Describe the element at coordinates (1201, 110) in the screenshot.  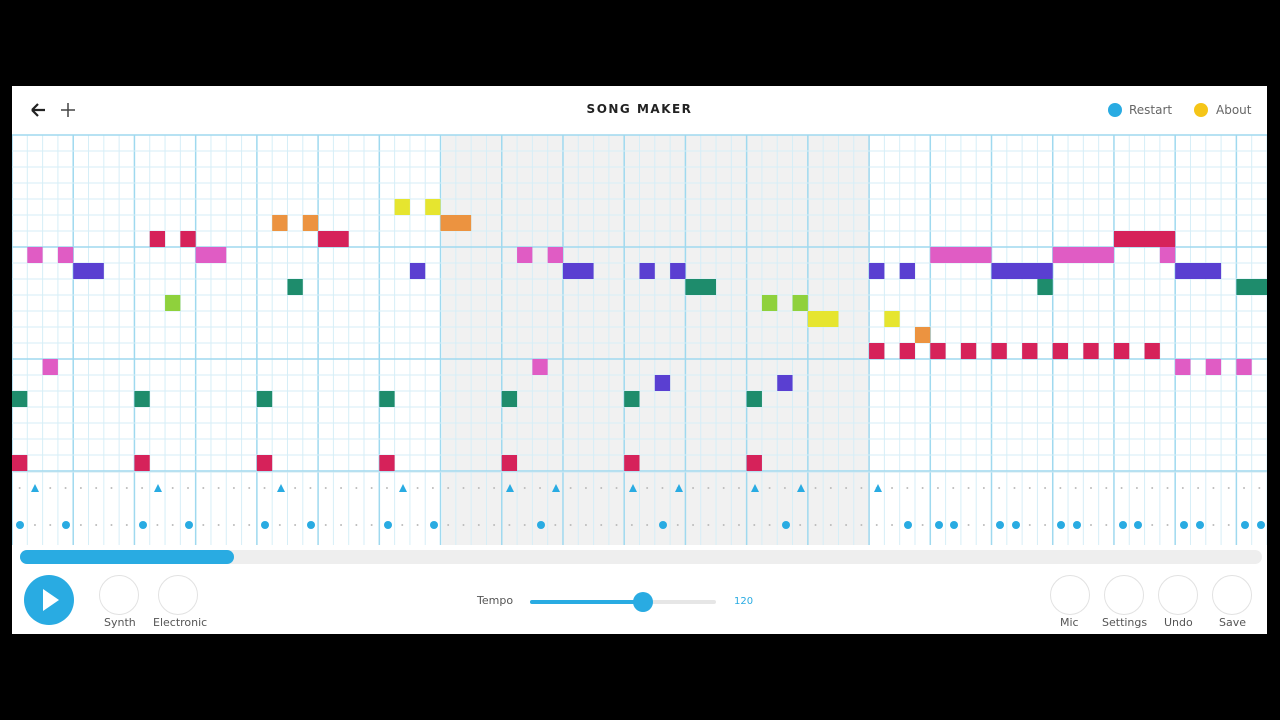
I see `about-icon` at that location.